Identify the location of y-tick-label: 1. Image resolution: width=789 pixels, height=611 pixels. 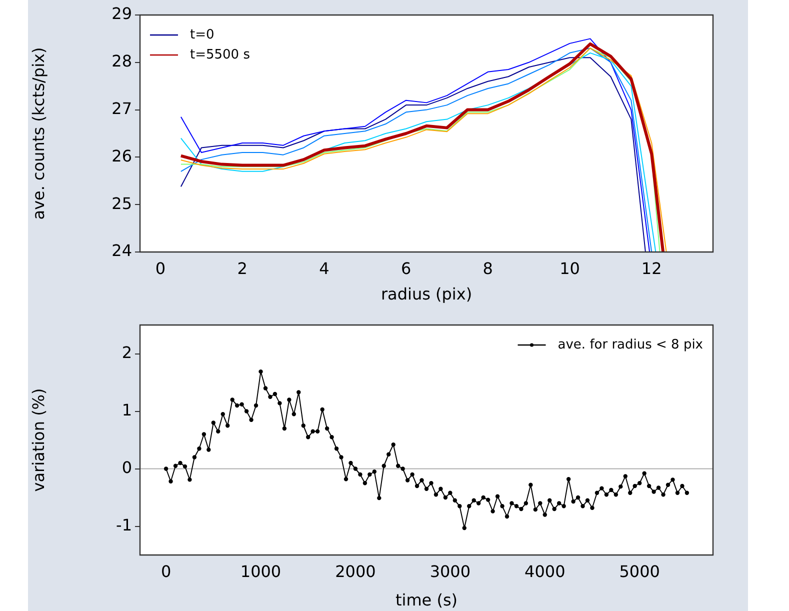
(127, 410).